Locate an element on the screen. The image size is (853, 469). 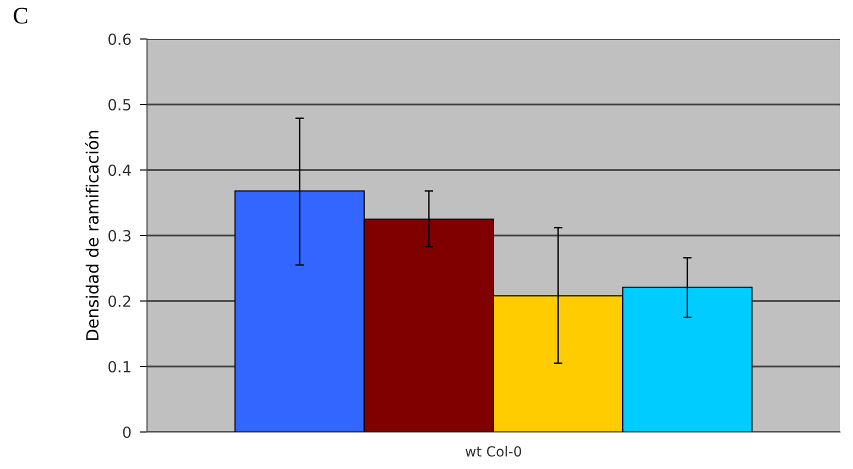
y-axis-title: Densidad de ramificación is located at coordinates (92, 235).